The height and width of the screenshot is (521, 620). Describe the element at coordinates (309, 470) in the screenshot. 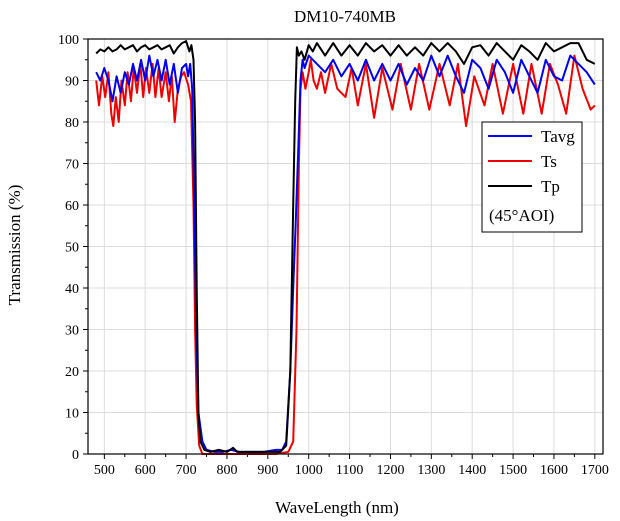

I see `x-tick-label: 1000` at that location.